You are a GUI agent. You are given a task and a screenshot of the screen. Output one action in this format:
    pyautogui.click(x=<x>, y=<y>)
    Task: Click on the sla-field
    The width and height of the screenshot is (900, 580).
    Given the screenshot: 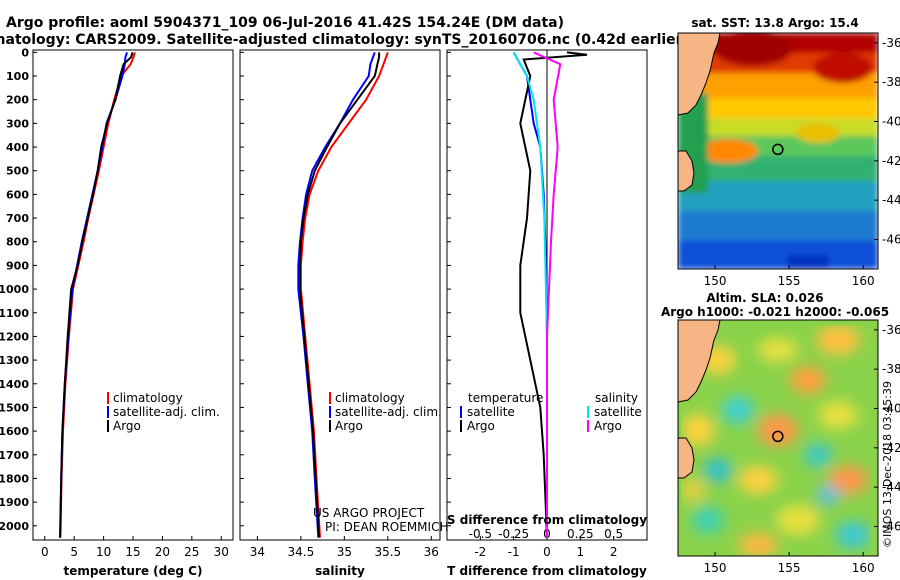 What is the action you would take?
    pyautogui.click(x=778, y=438)
    